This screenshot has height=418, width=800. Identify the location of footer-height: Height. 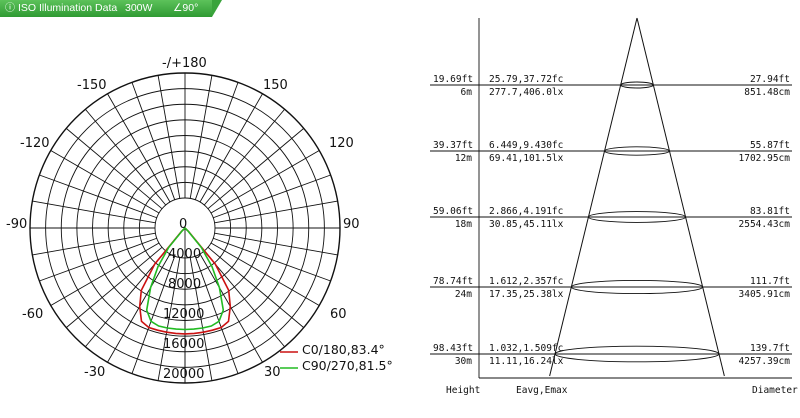
(463, 390).